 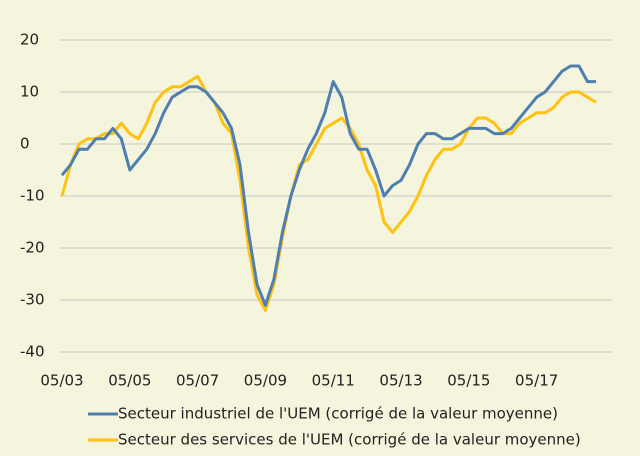 What do you see at coordinates (333, 381) in the screenshot?
I see `x-tick-label: 05/11` at bounding box center [333, 381].